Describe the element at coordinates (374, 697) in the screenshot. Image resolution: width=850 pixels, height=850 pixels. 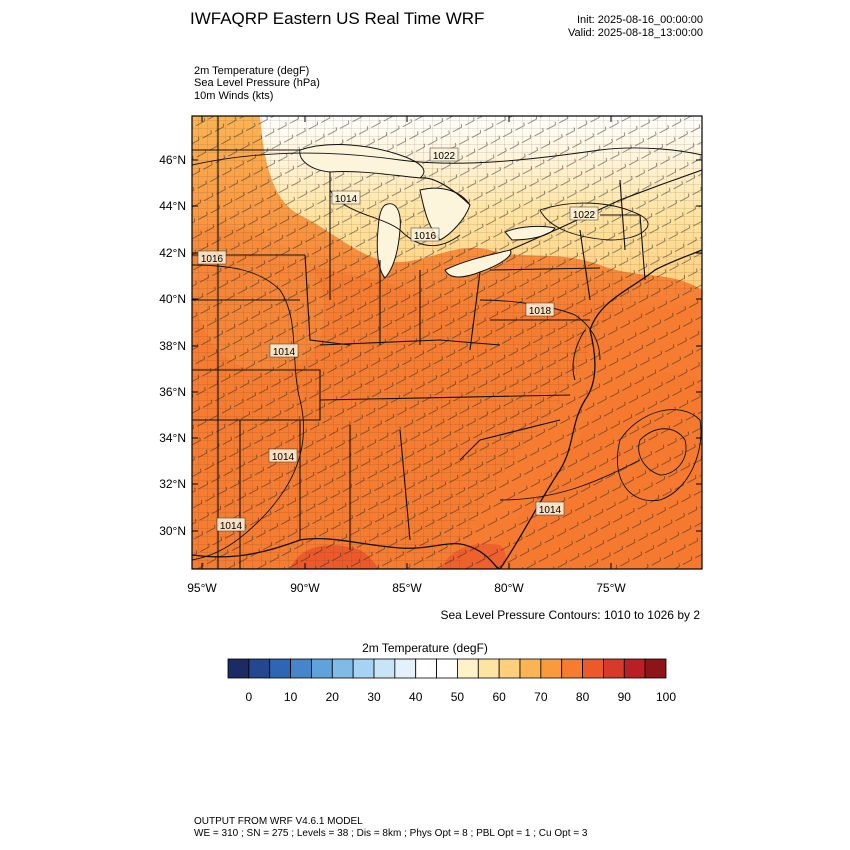
I see `colorbar-tick-label: 30` at that location.